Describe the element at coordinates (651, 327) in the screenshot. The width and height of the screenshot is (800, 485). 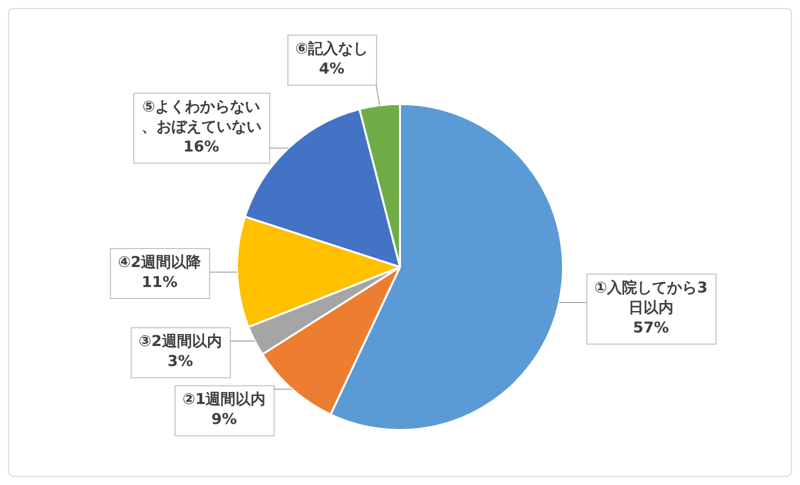
I see `data-label: 57%` at that location.